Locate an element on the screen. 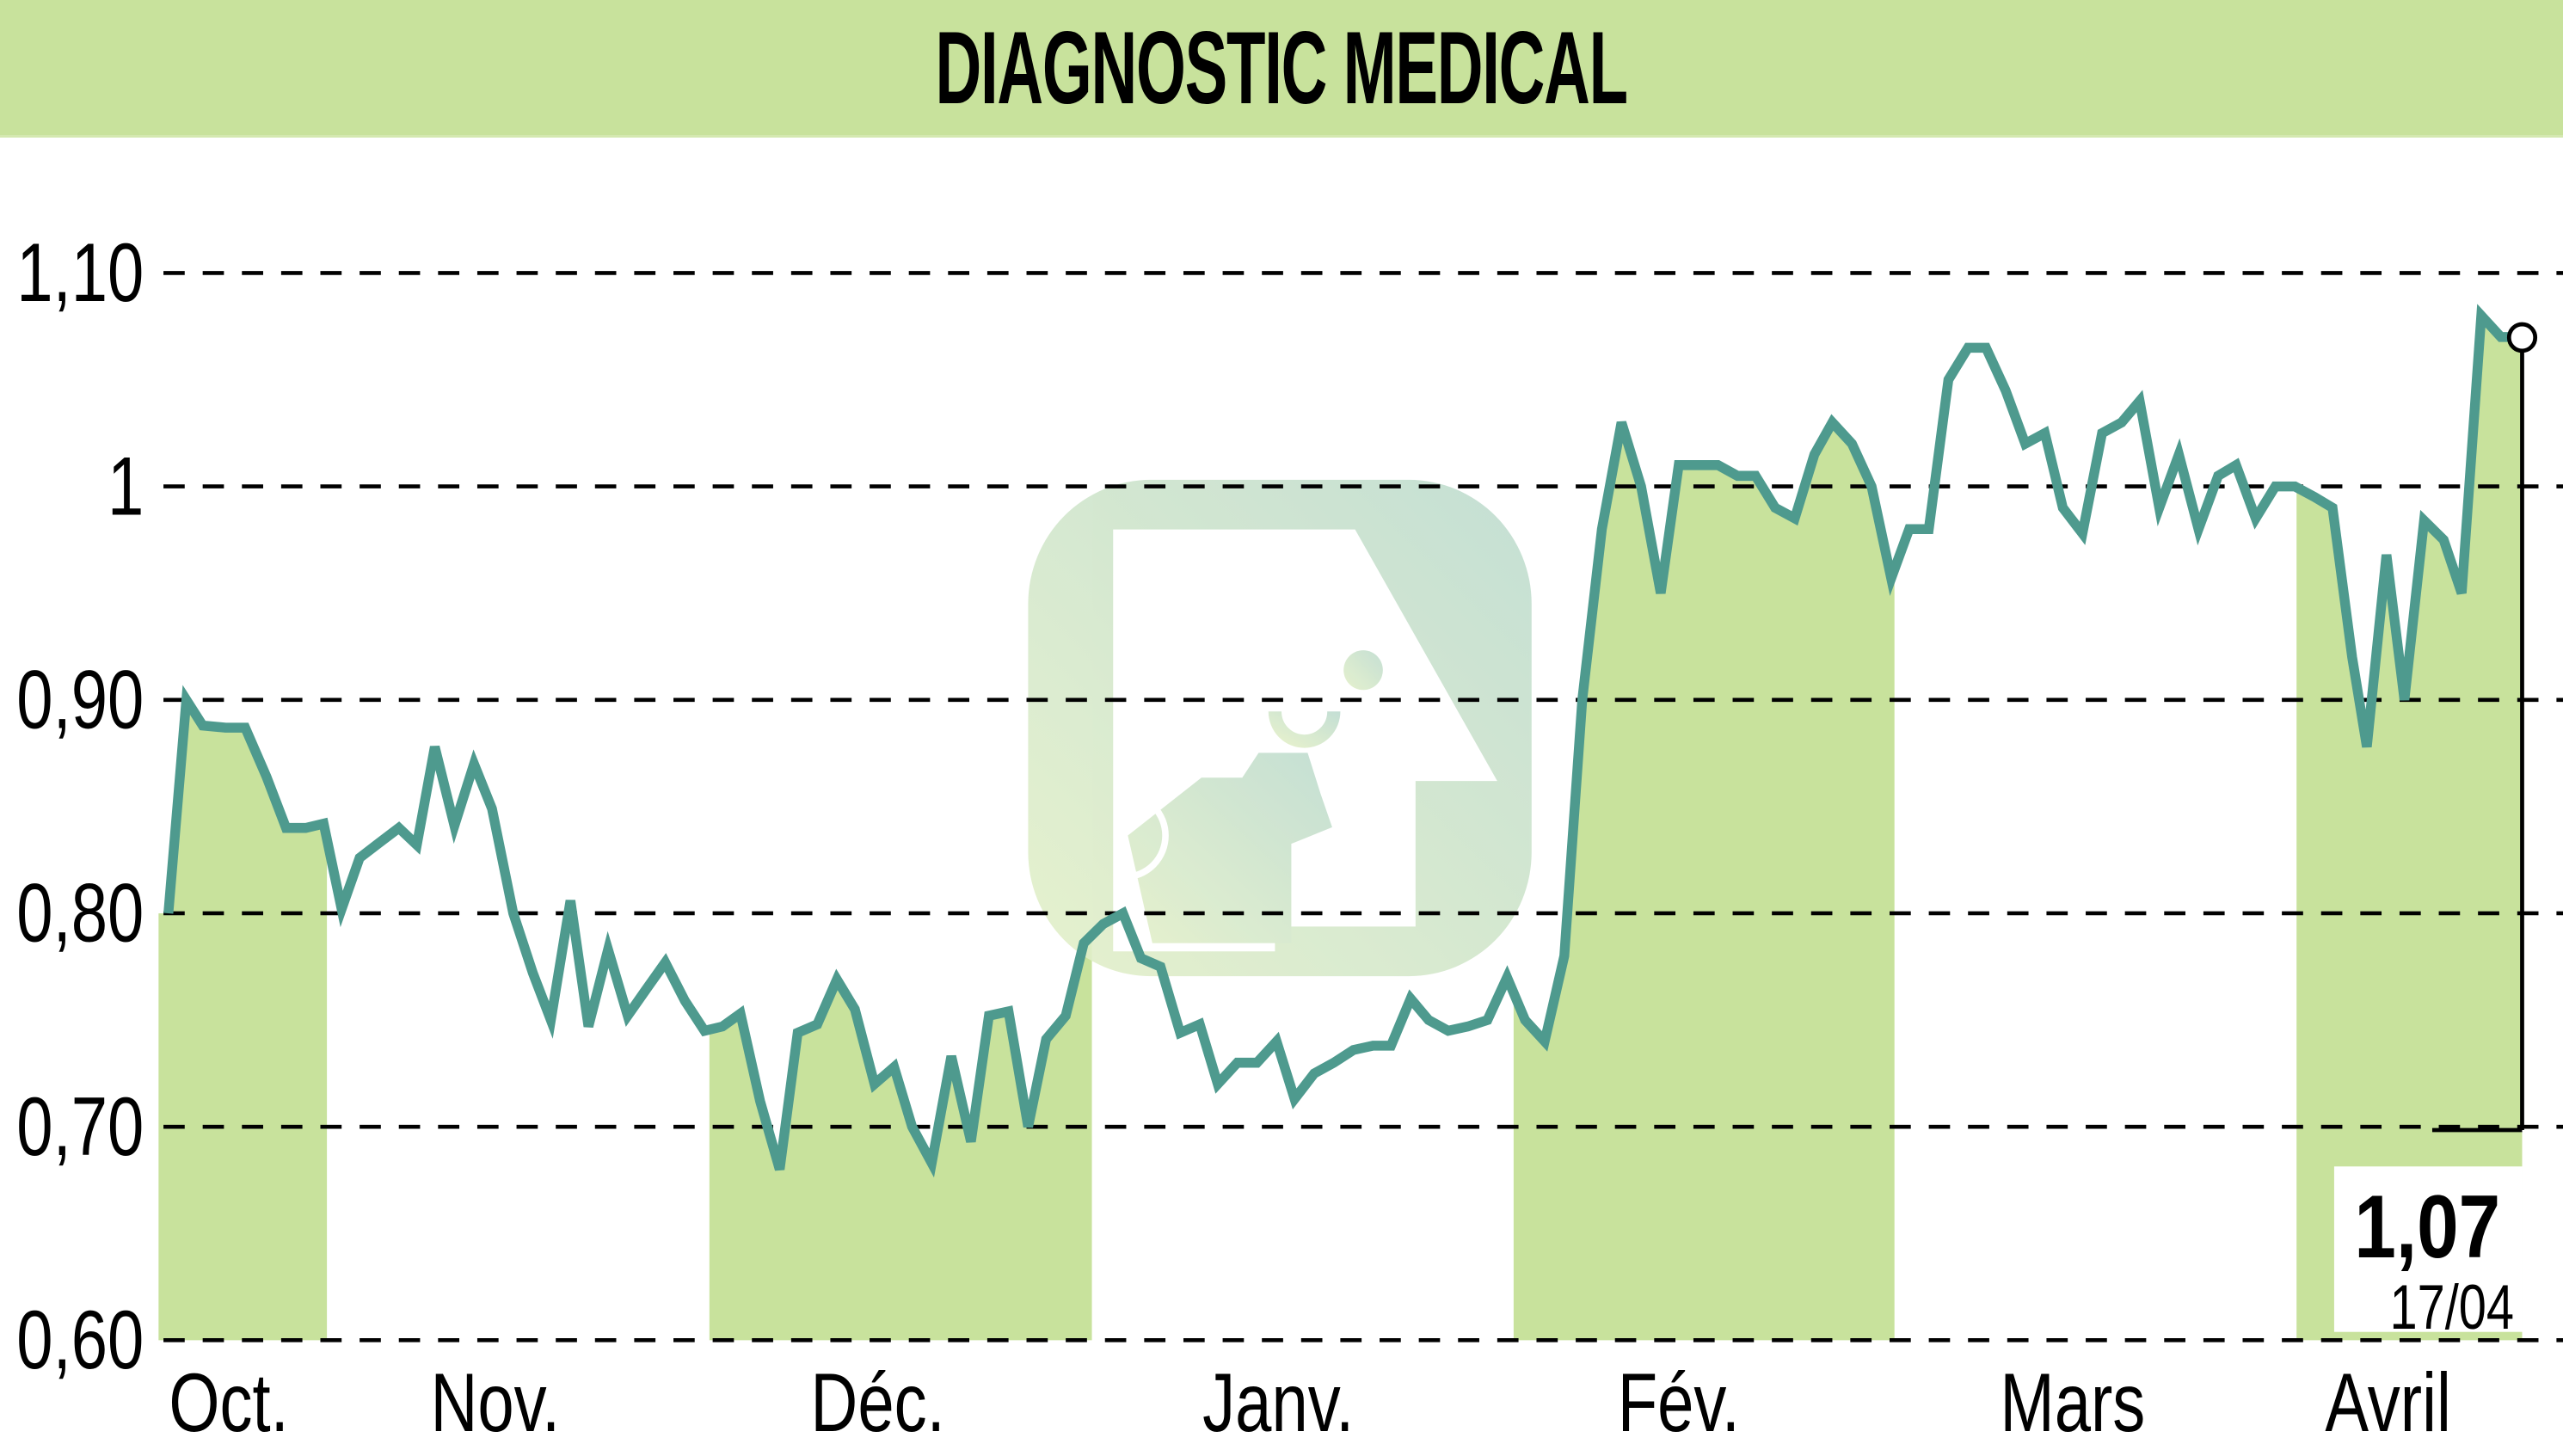 The height and width of the screenshot is (1456, 2563). last-value-marker is located at coordinates (2484, 728).